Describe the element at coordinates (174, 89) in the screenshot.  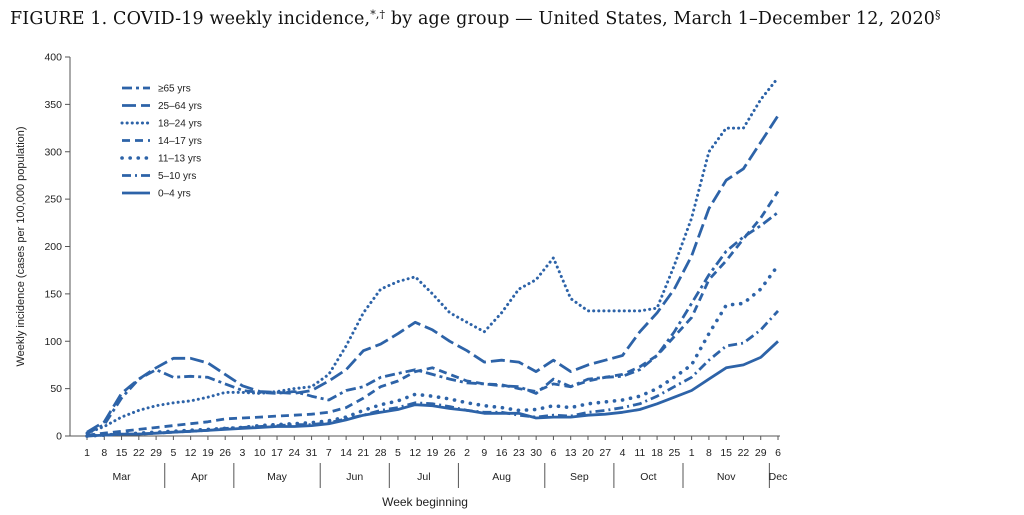
I see `legend-label-0: ≥65 yrs` at that location.